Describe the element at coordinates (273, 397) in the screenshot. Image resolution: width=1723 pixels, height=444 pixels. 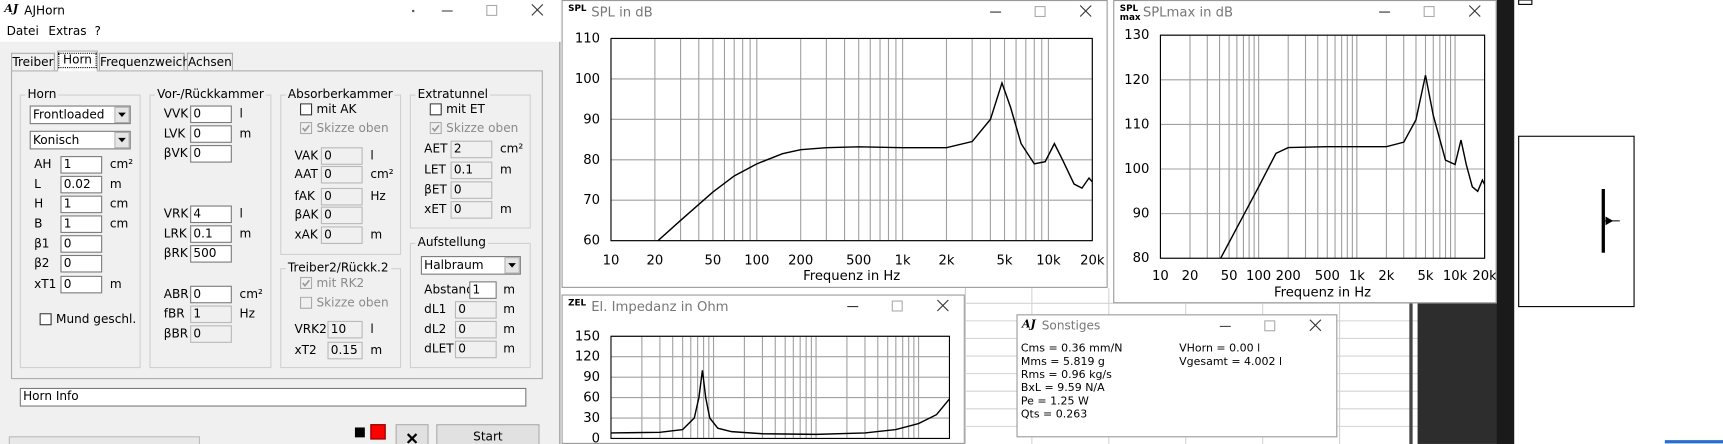
I see `info-box: Horn Info` at that location.